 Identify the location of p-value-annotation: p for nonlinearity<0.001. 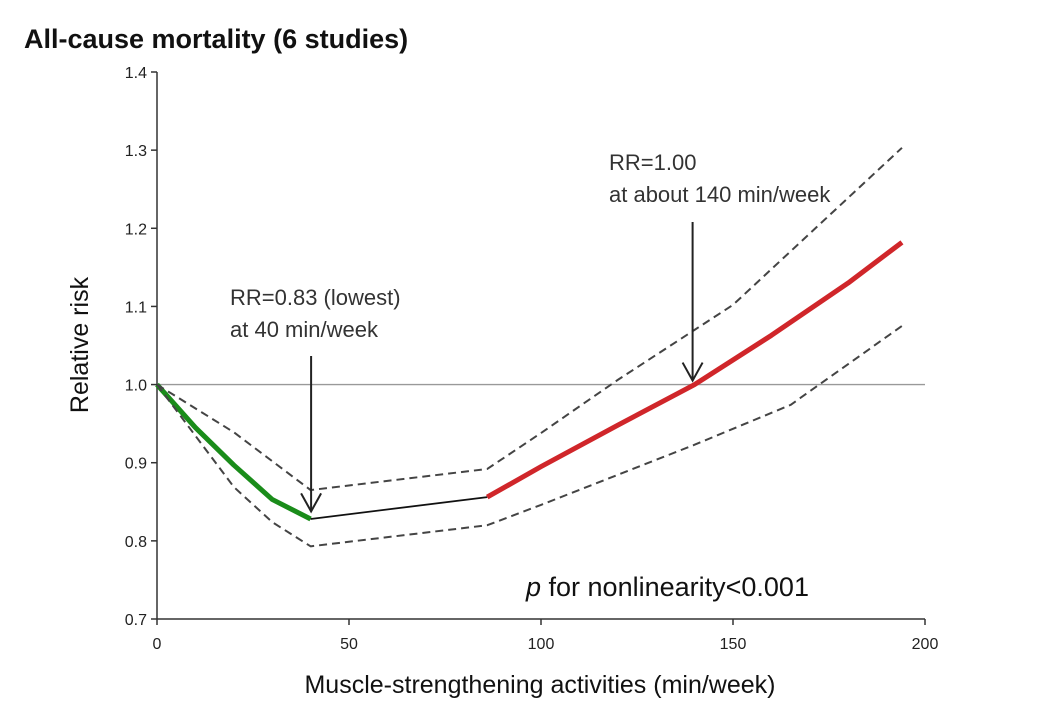
(667, 587).